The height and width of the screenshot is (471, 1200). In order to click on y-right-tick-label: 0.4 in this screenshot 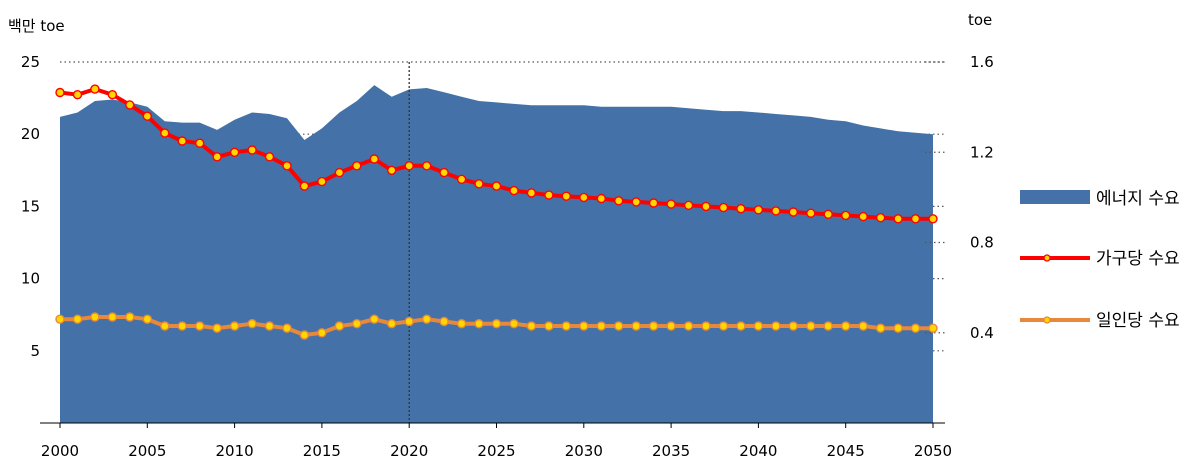, I will do `click(982, 333)`.